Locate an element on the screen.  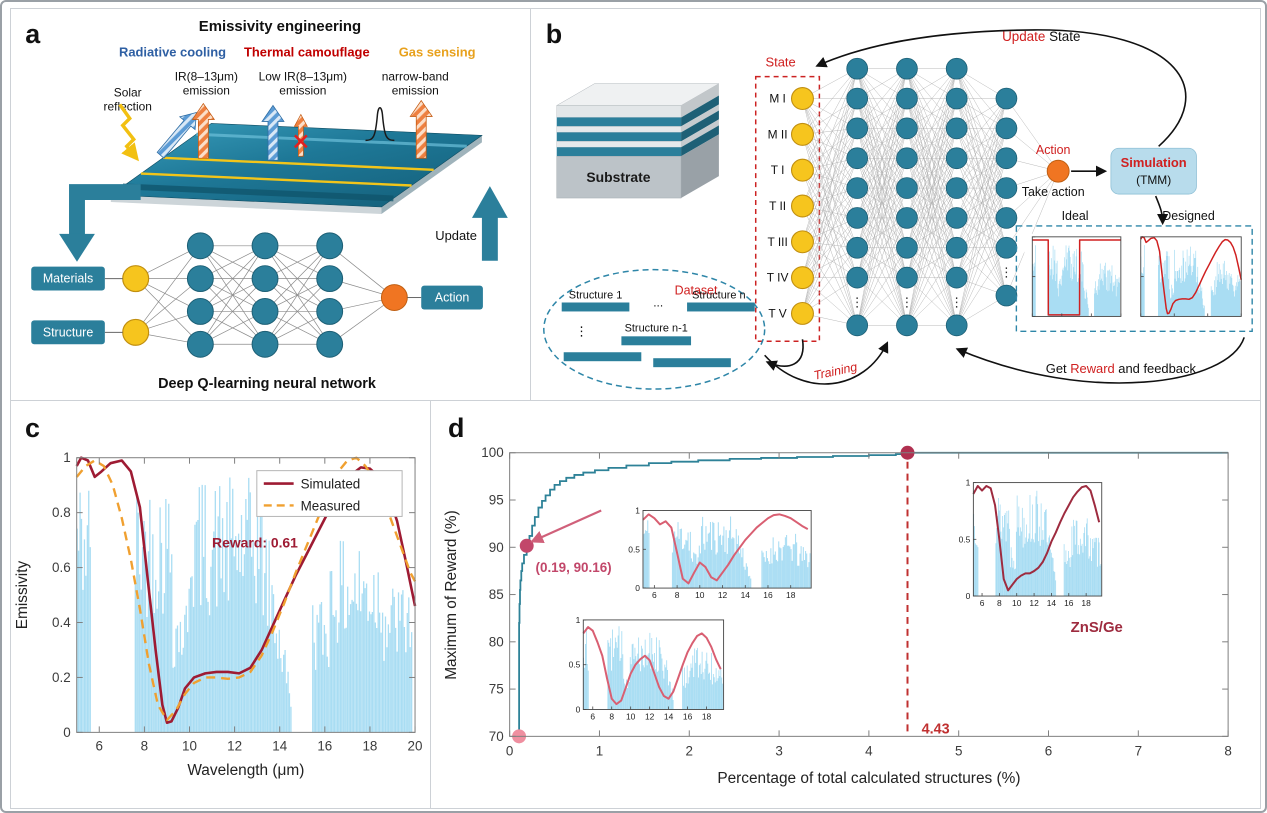
radiative-cooling-label: Radiative cooling is located at coordinates (172, 52).